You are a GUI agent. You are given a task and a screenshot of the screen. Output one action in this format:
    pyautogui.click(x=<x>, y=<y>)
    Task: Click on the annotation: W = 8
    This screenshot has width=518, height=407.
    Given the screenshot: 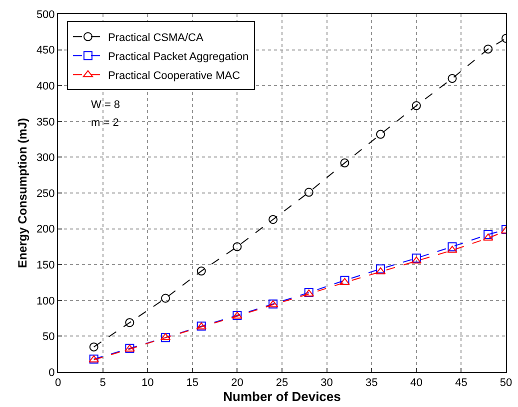 What is the action you would take?
    pyautogui.click(x=105, y=105)
    